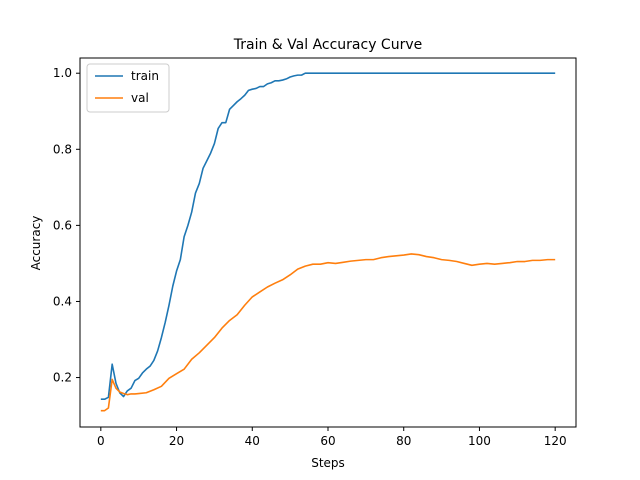  Describe the element at coordinates (327, 441) in the screenshot. I see `x-tick-label: 60` at that location.